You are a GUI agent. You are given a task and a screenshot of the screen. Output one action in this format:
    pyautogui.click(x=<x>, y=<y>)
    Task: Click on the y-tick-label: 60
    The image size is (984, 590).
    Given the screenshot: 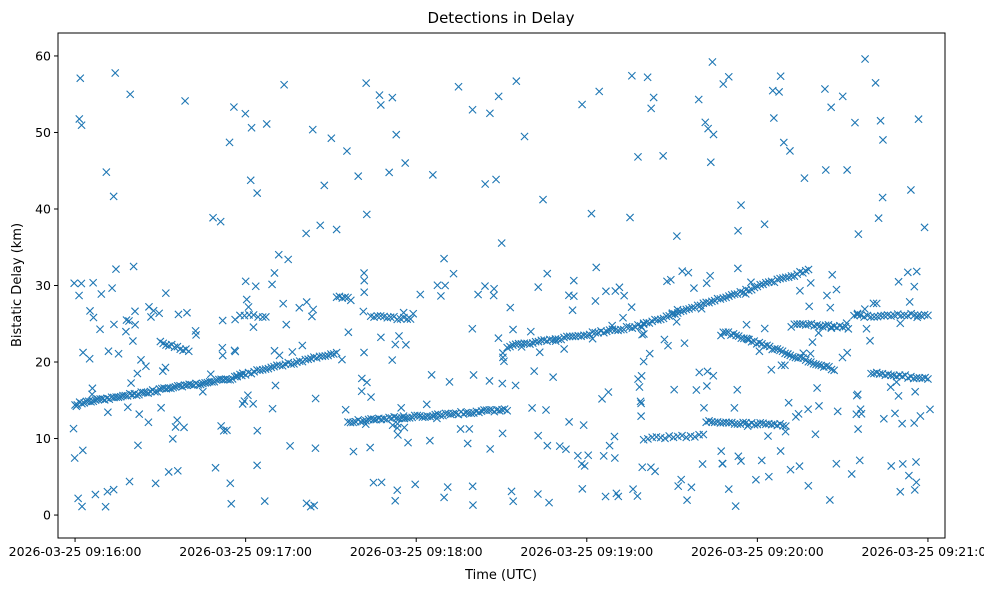 What is the action you would take?
    pyautogui.click(x=43, y=55)
    